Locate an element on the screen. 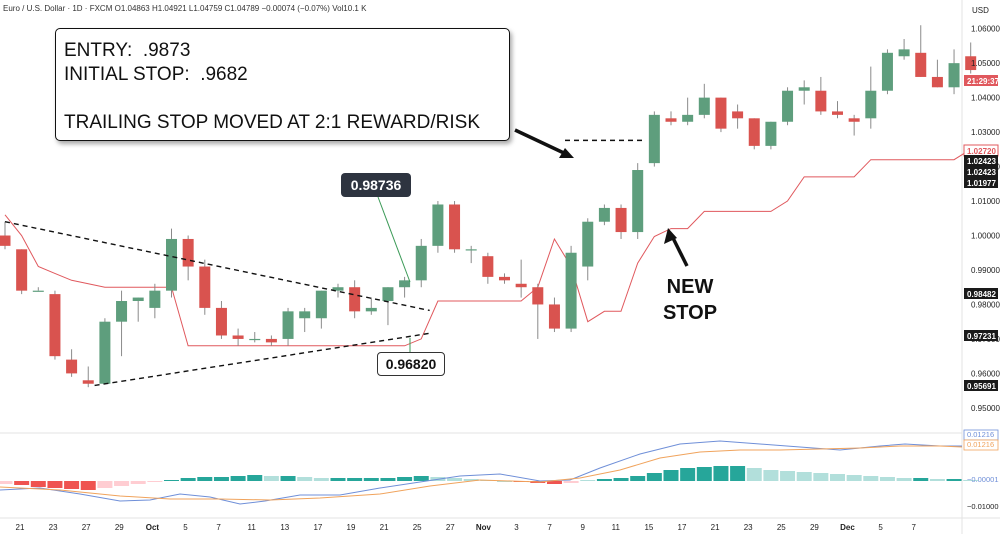 This screenshot has width=1000, height=534. macd-axis-label: 0.01216 is located at coordinates (980, 434).